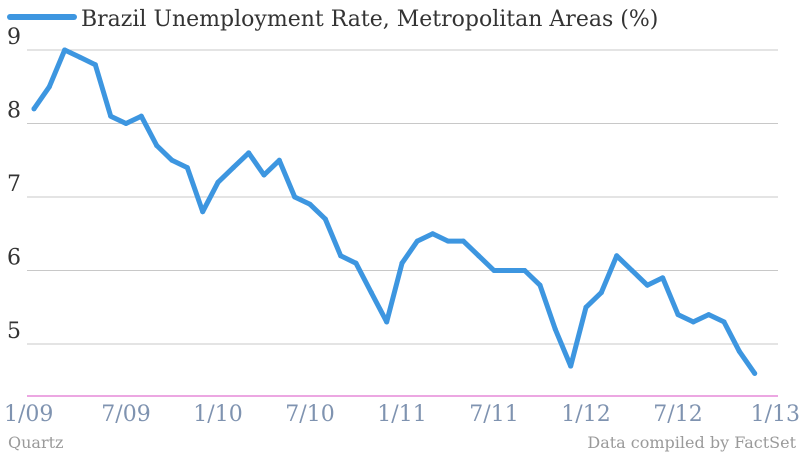  What do you see at coordinates (309, 414) in the screenshot?
I see `x-tick-label: 7/10` at bounding box center [309, 414].